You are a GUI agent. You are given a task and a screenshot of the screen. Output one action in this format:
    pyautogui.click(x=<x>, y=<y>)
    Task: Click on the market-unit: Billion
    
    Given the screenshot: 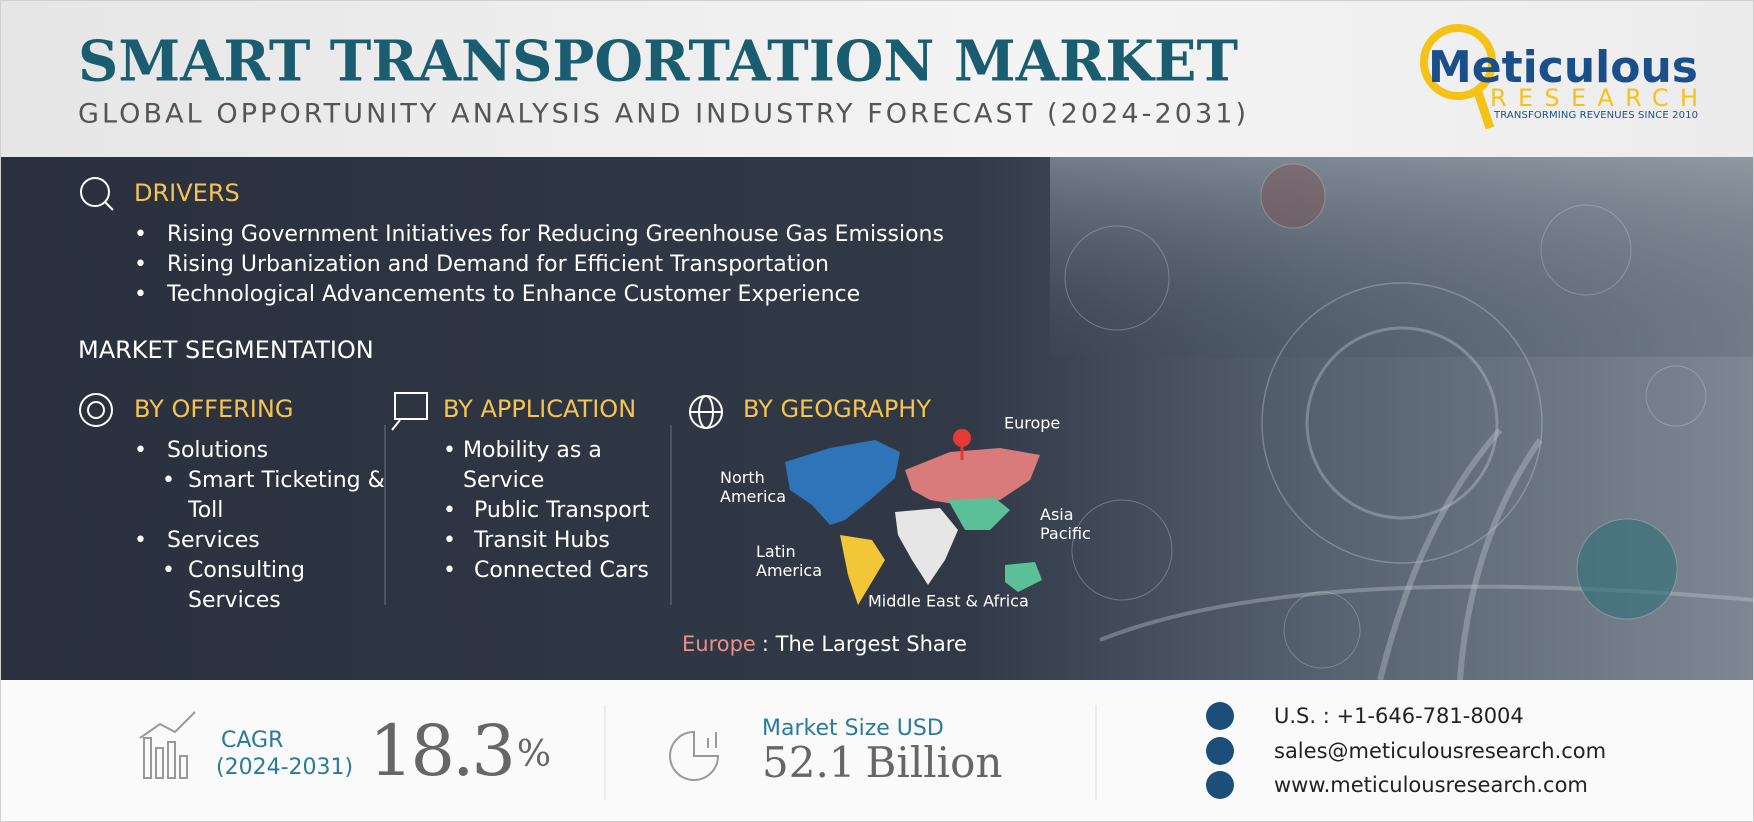 What is the action you would take?
    pyautogui.click(x=934, y=762)
    